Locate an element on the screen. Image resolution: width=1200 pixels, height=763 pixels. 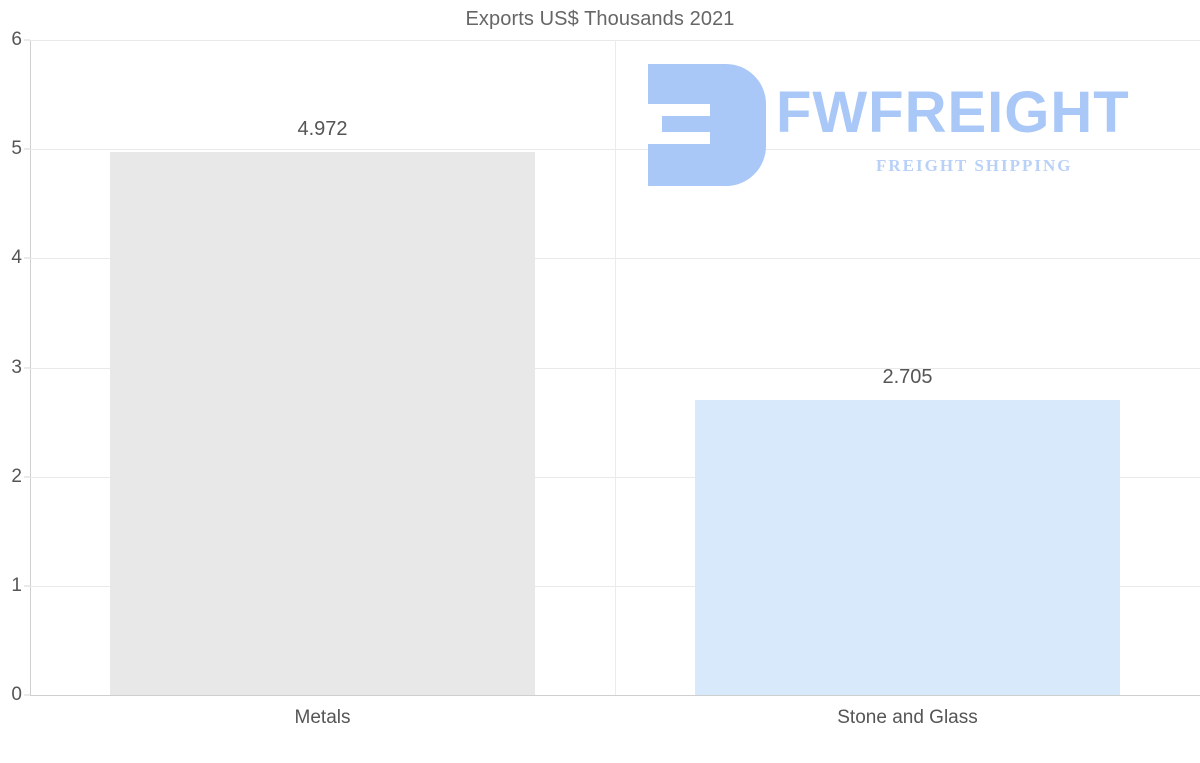
category-label: Stone and Glass is located at coordinates (907, 717).